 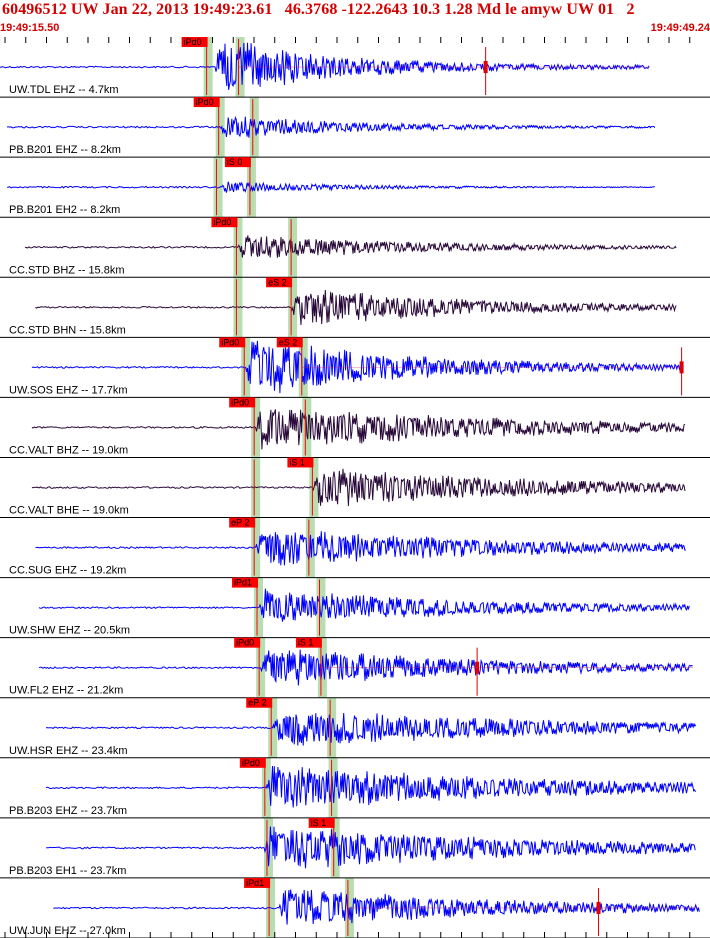 I want to click on station-label-8: CC.SUG EHZ -- 19.2km, so click(x=67, y=571).